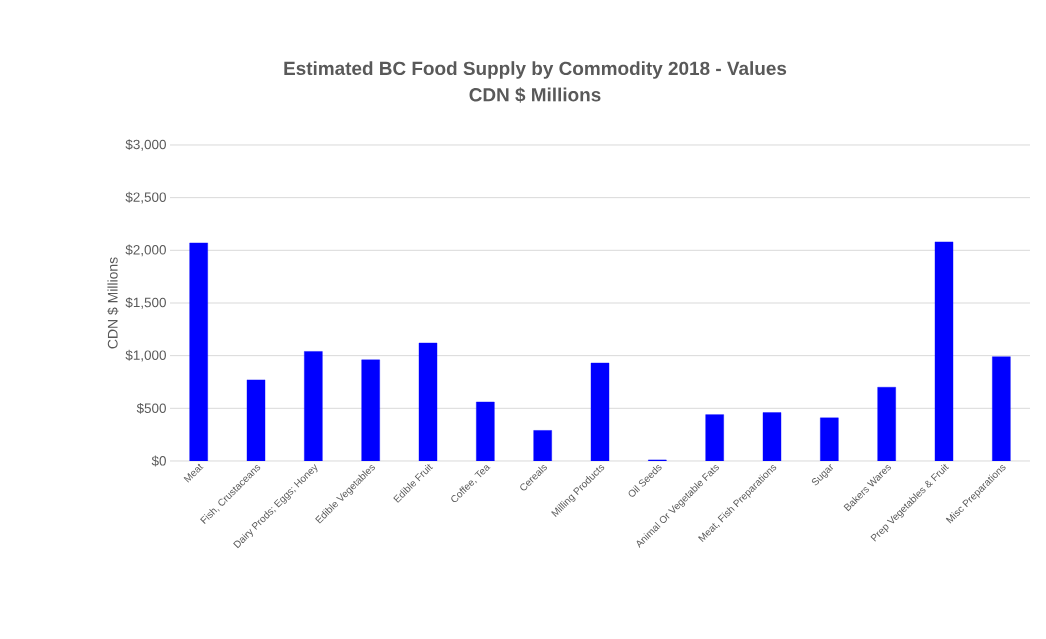 Image resolution: width=1046 pixels, height=639 pixels. I want to click on y-axis-title: CDN $ Millions, so click(113, 303).